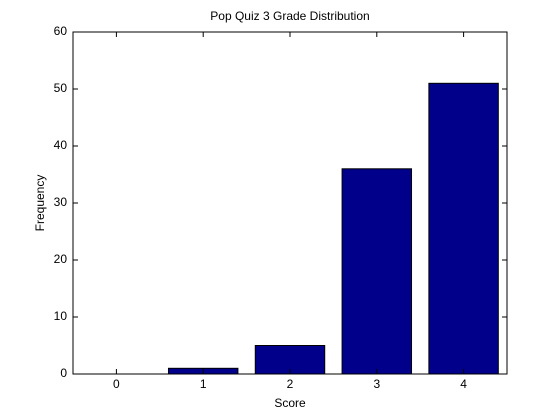 This screenshot has width=560, height=420. What do you see at coordinates (203, 384) in the screenshot?
I see `x-tick-label: 1` at bounding box center [203, 384].